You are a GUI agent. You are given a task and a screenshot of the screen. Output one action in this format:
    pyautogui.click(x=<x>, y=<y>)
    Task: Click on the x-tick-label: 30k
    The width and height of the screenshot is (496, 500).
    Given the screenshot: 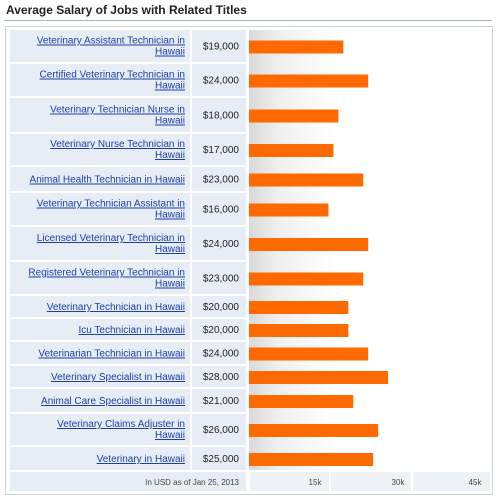 What is the action you would take?
    pyautogui.click(x=399, y=482)
    